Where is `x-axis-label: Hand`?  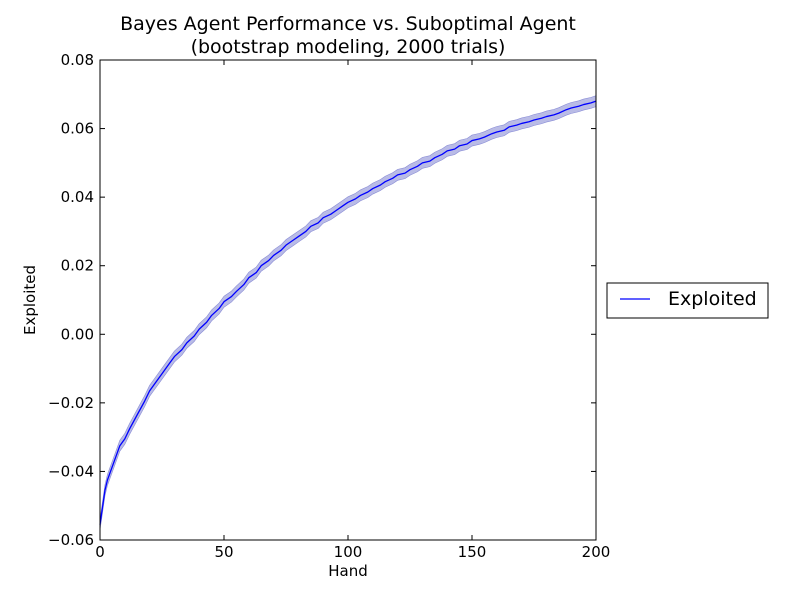
x-axis-label: Hand is located at coordinates (348, 571).